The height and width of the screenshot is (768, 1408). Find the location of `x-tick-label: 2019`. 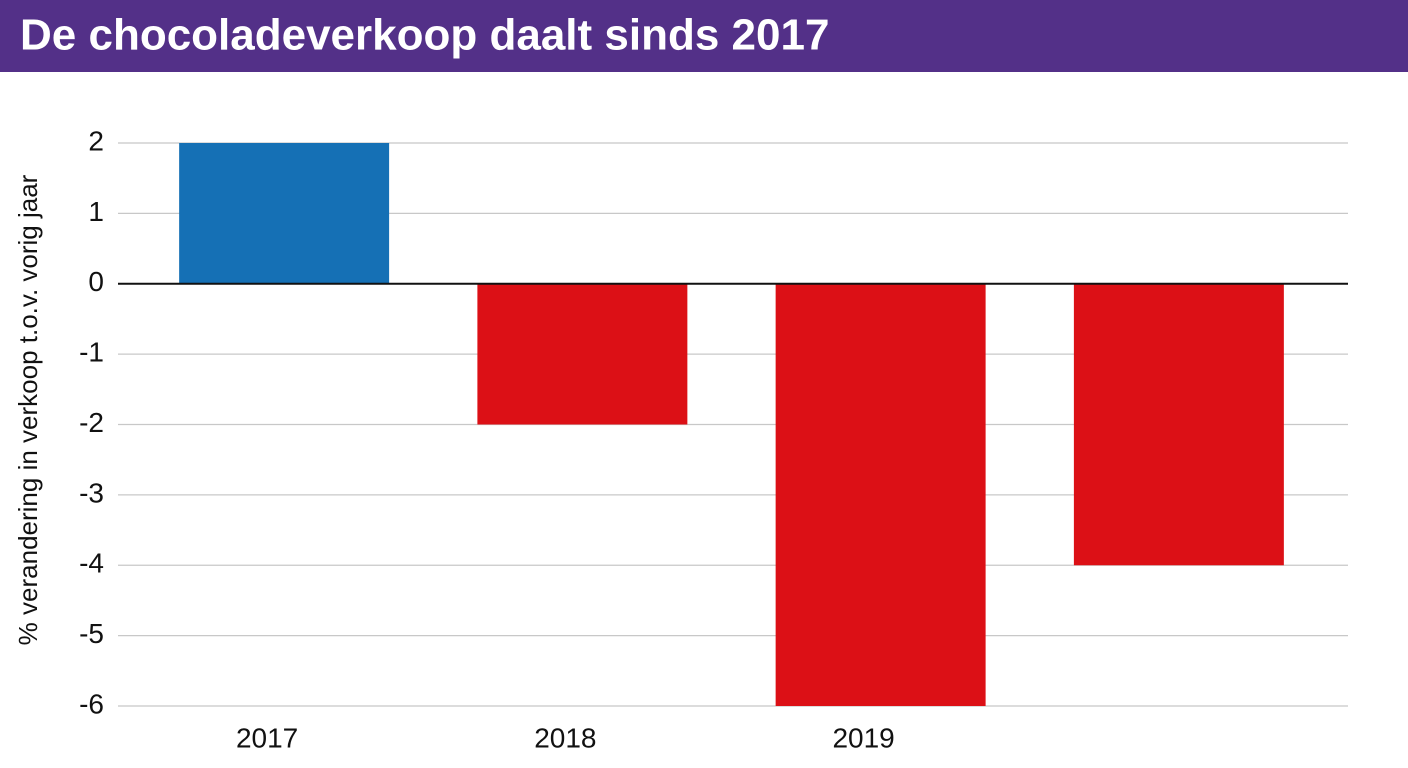

x-tick-label: 2019 is located at coordinates (863, 737).